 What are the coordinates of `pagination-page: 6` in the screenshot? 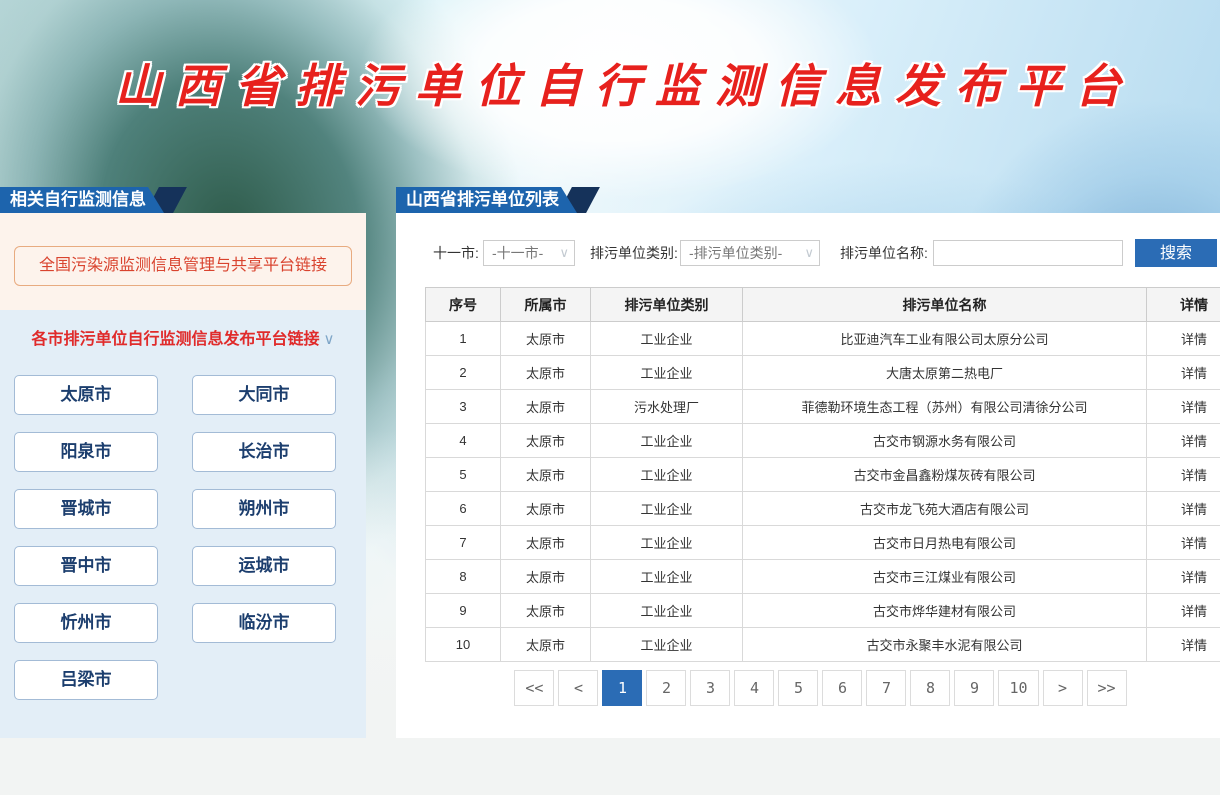 It's located at (842, 688).